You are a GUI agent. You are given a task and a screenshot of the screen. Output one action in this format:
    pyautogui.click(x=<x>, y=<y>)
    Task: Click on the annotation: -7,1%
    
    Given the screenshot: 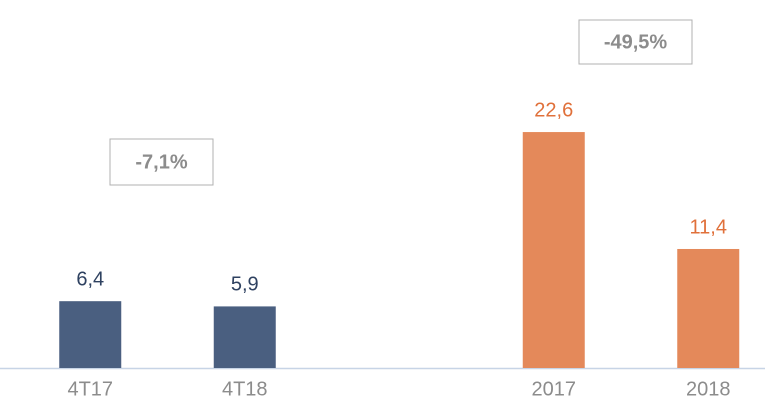 What is the action you would take?
    pyautogui.click(x=161, y=162)
    